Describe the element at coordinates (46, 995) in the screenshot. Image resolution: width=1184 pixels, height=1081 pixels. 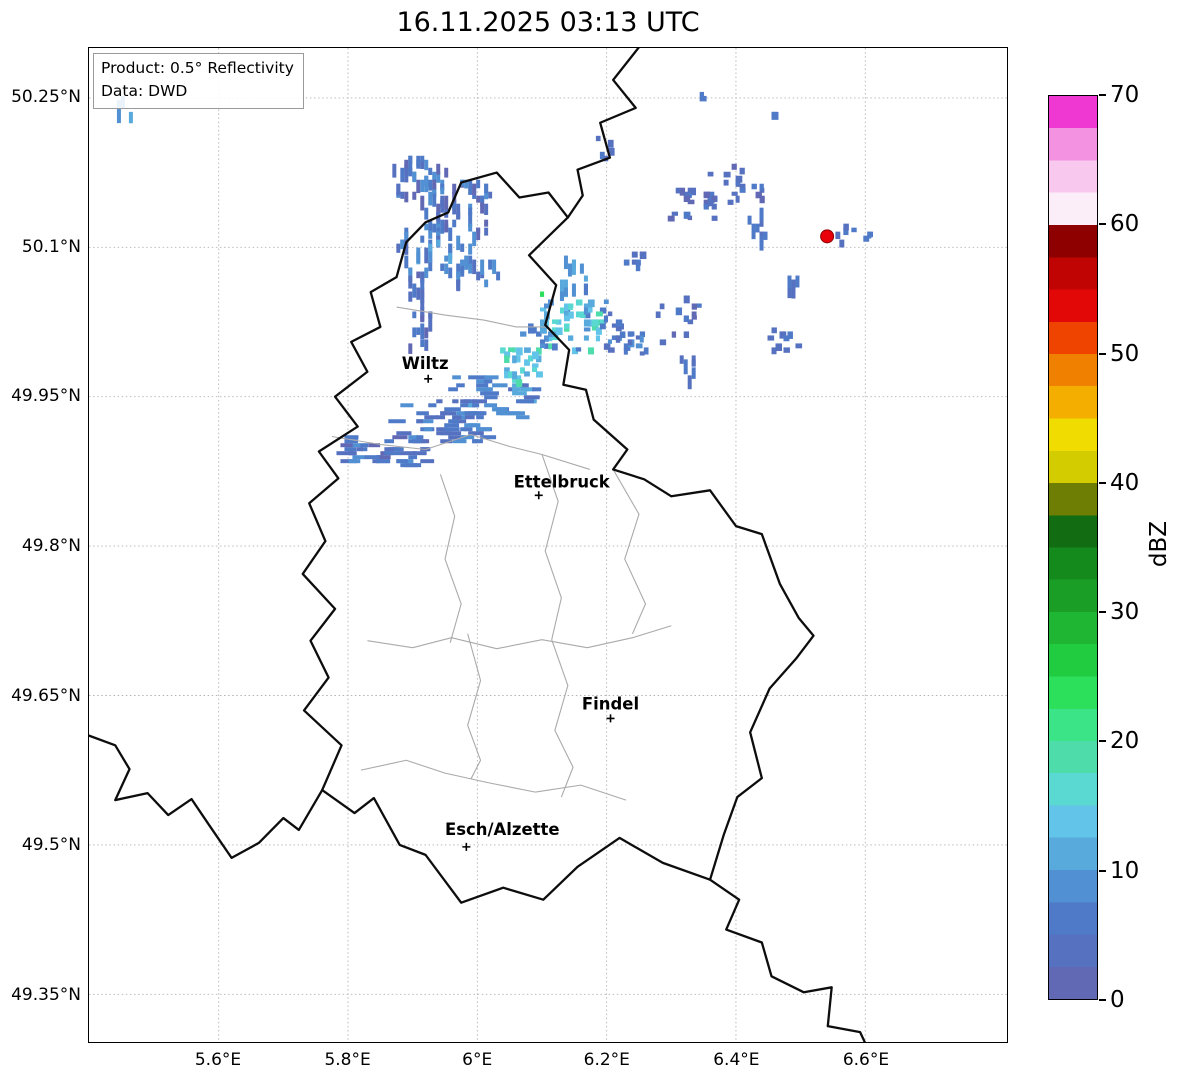
I see `lat-tick-label: 49.35°N` at that location.